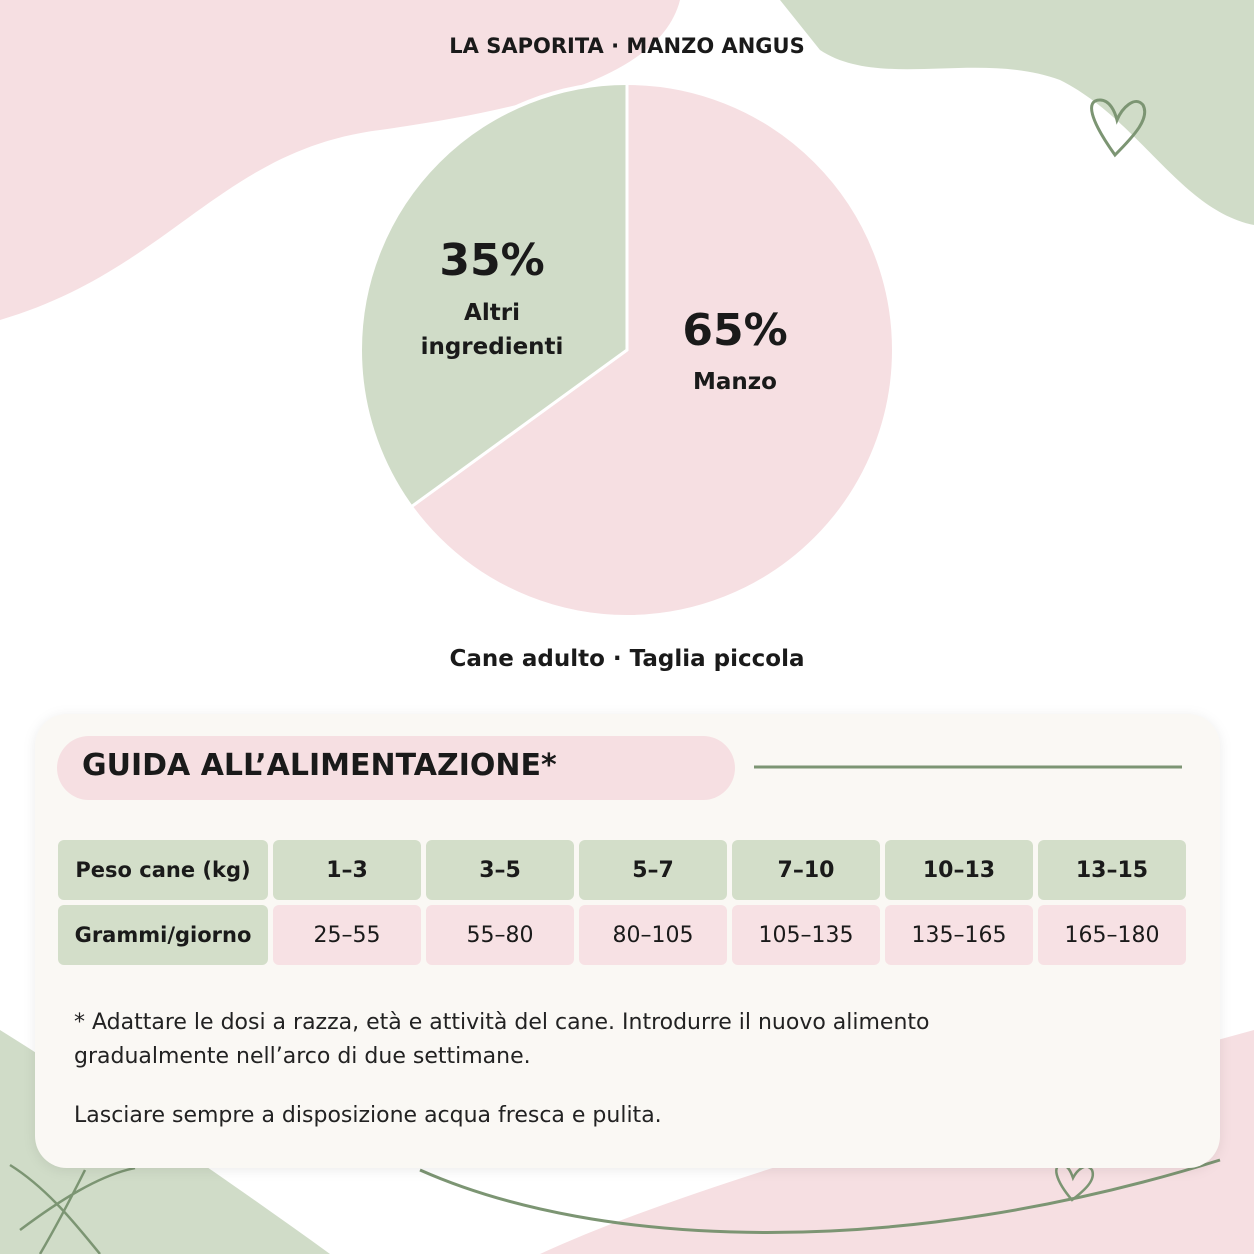 The image size is (1254, 1254). I want to click on table-header-cell: 3–5, so click(500, 870).